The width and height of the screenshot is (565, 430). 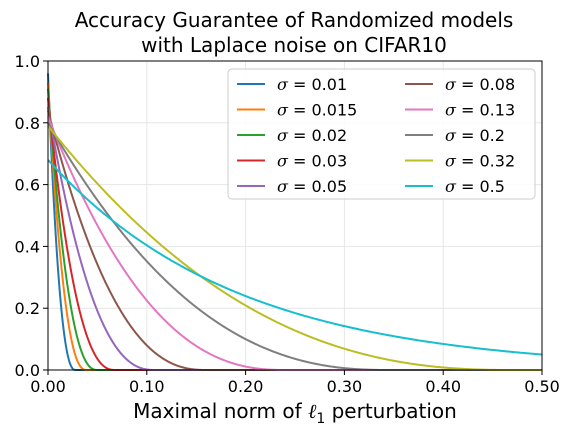 I want to click on legend-entry-label: σ = 0.03, so click(x=312, y=161).